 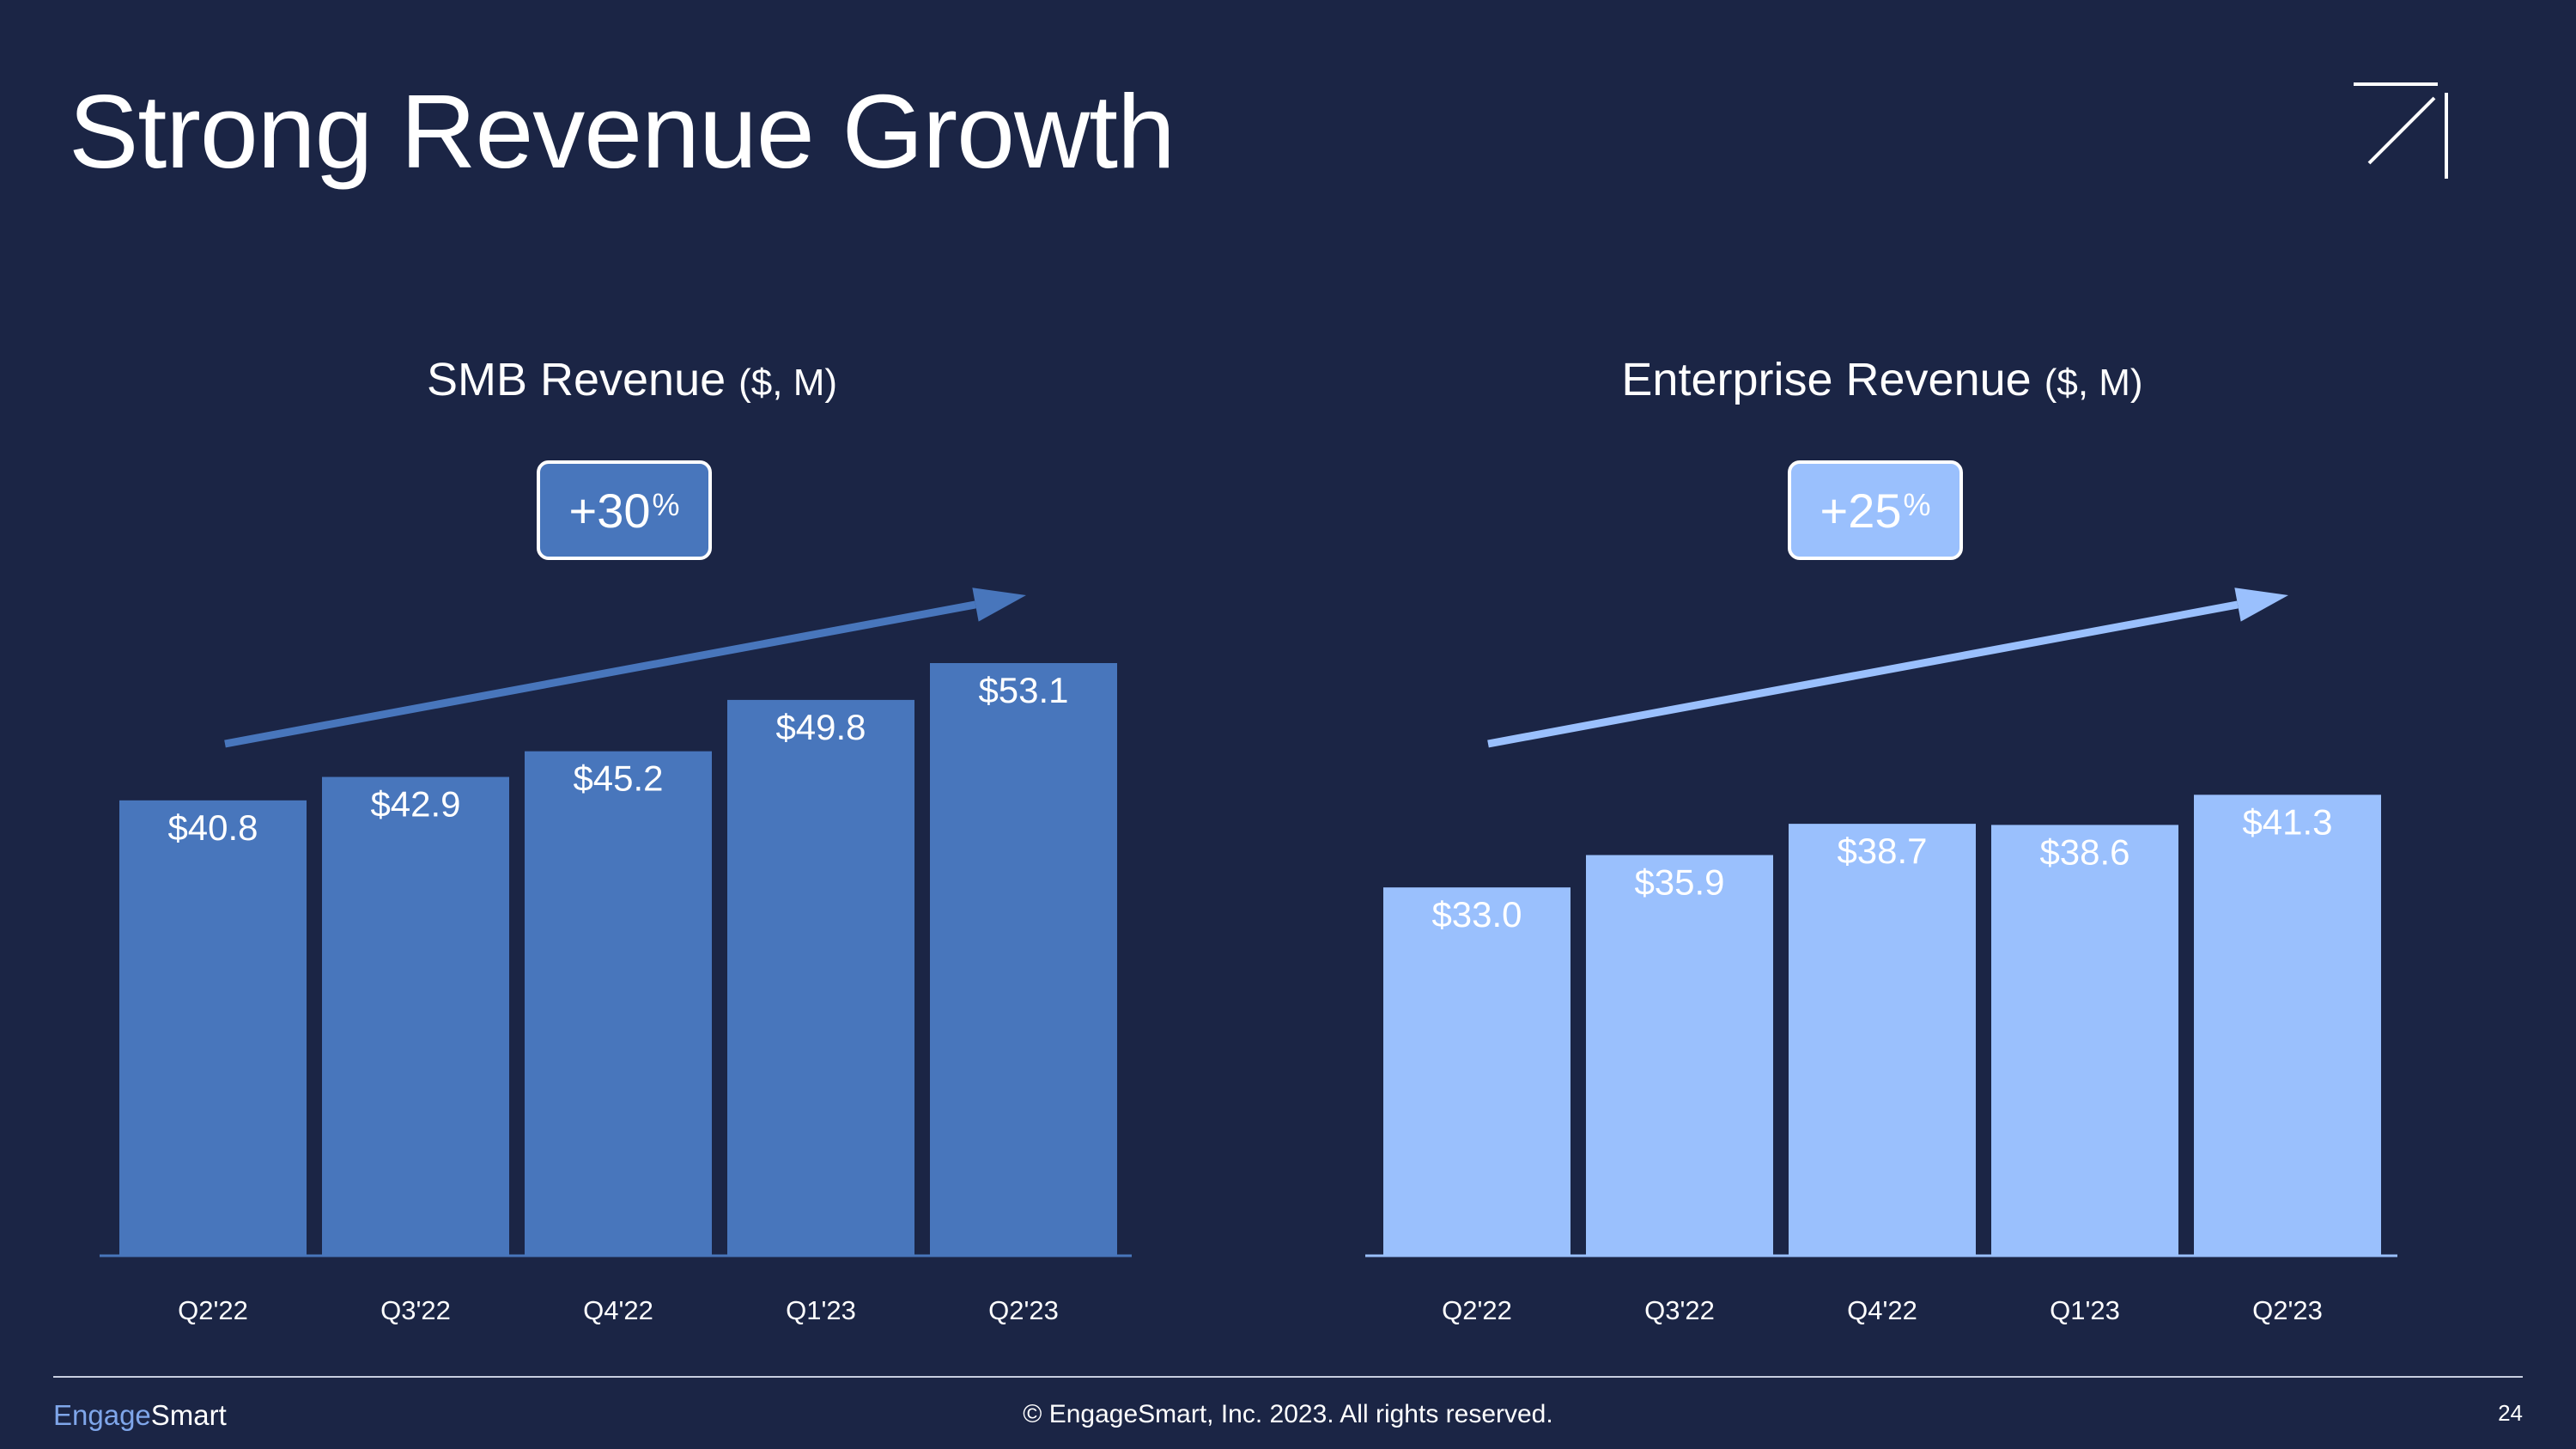 I want to click on page-number: 24, so click(x=2510, y=1413).